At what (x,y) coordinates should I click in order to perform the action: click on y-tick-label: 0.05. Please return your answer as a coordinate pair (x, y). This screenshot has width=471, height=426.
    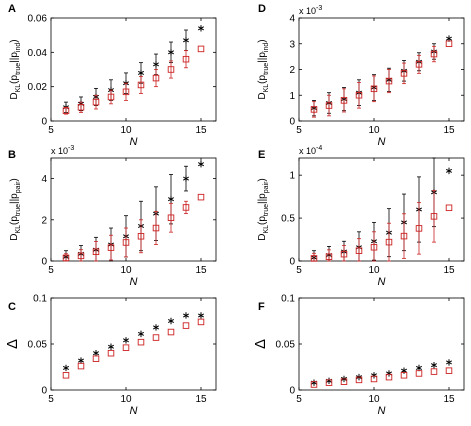
    Looking at the image, I should click on (38, 345).